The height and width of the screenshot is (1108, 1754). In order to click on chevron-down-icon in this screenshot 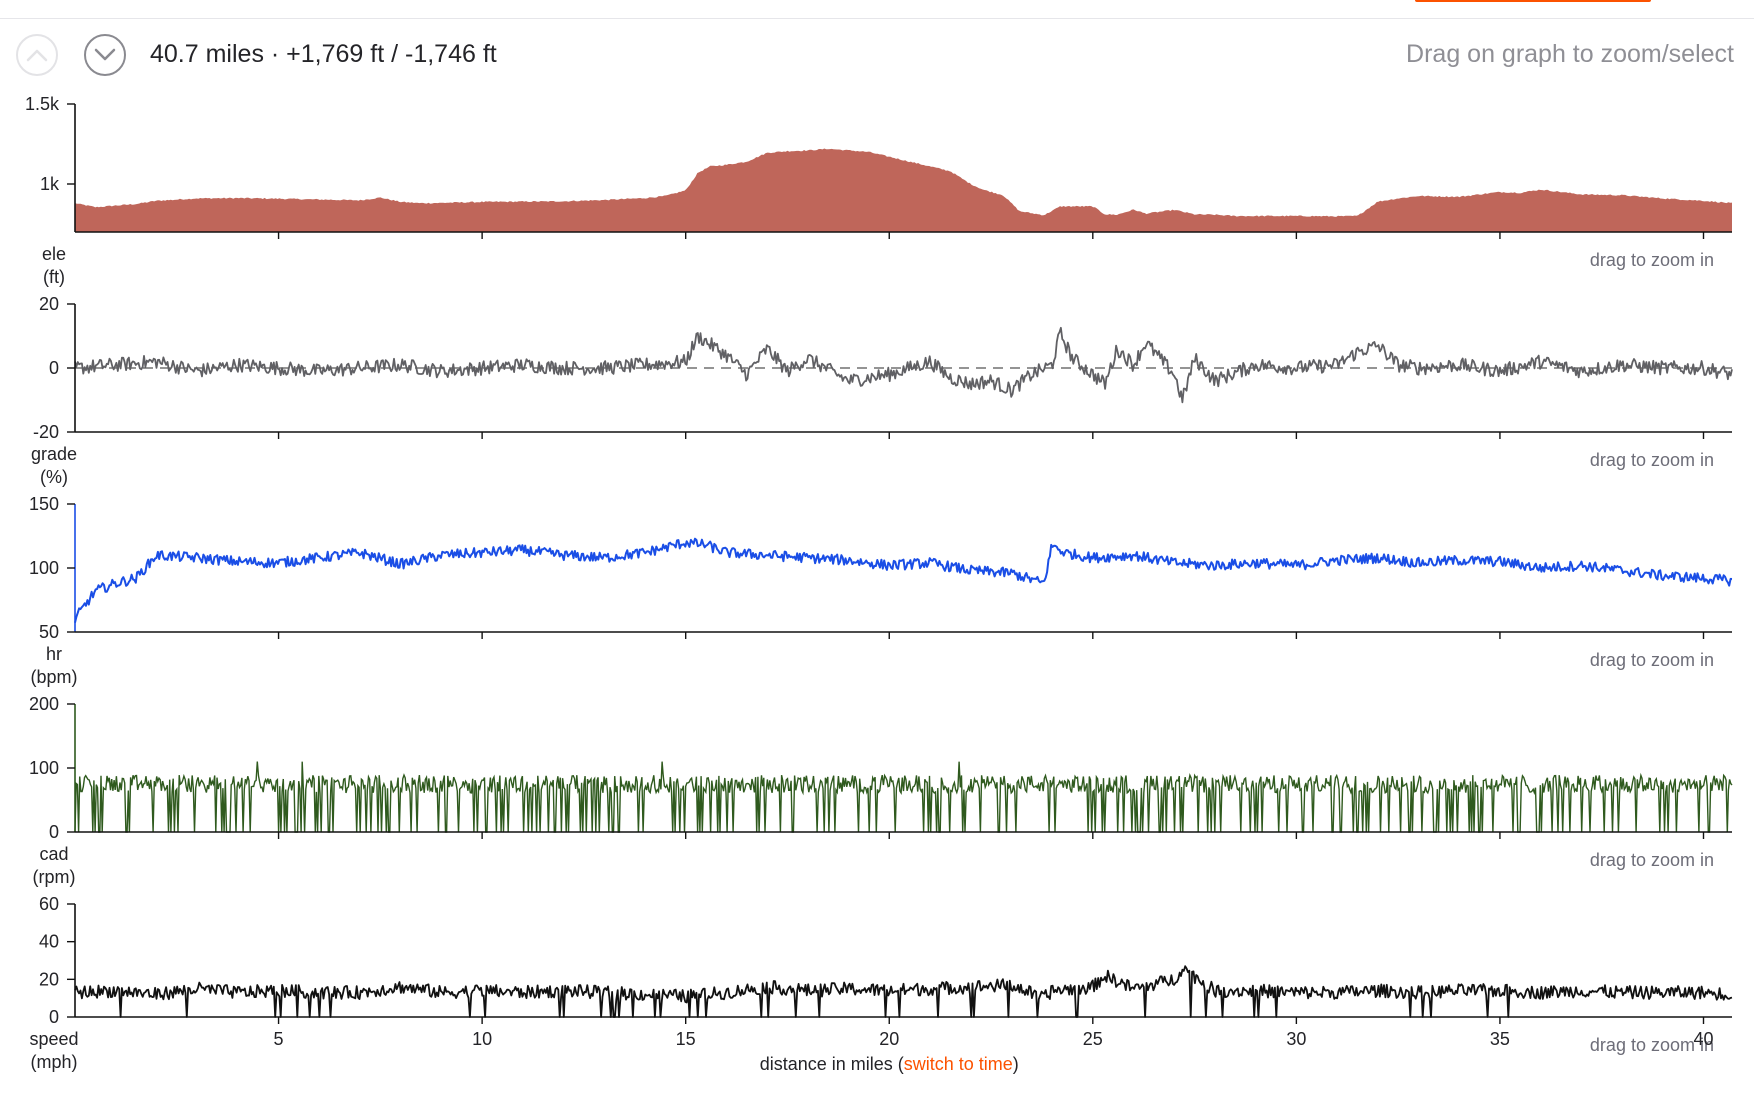, I will do `click(105, 54)`.